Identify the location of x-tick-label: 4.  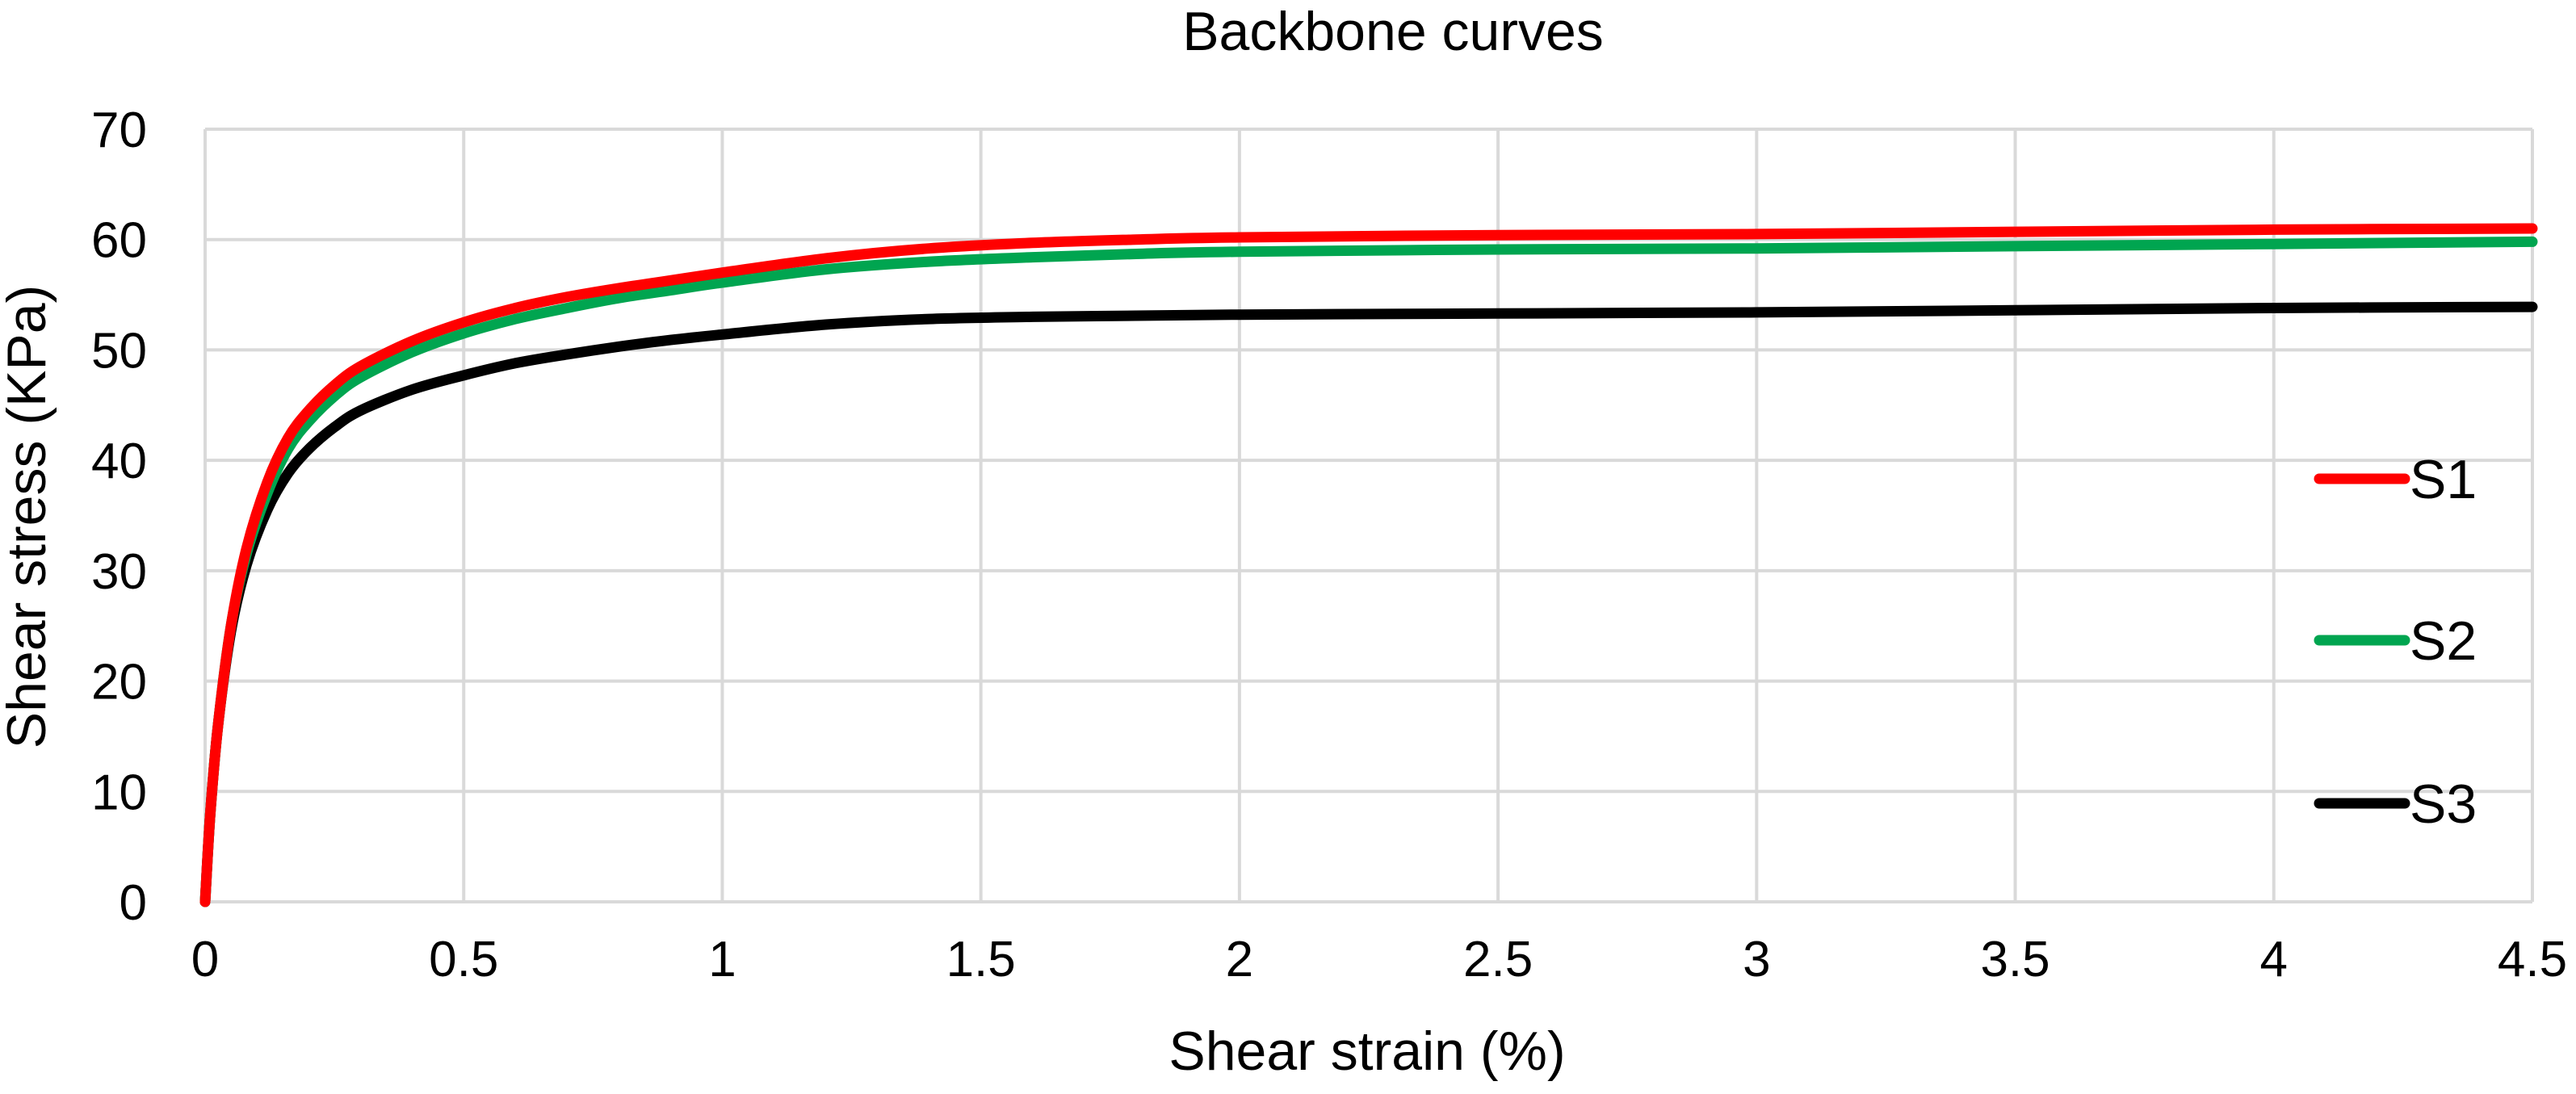
(2274, 959).